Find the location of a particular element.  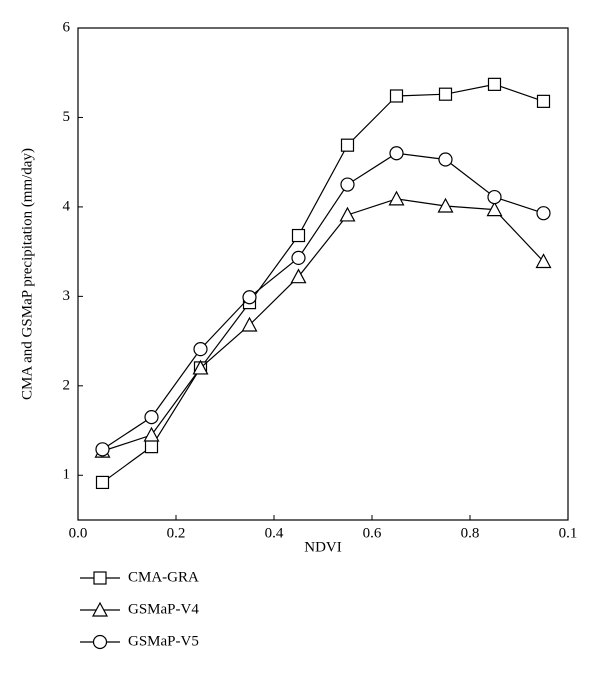

x-tick-label: 0.2 is located at coordinates (176, 533).